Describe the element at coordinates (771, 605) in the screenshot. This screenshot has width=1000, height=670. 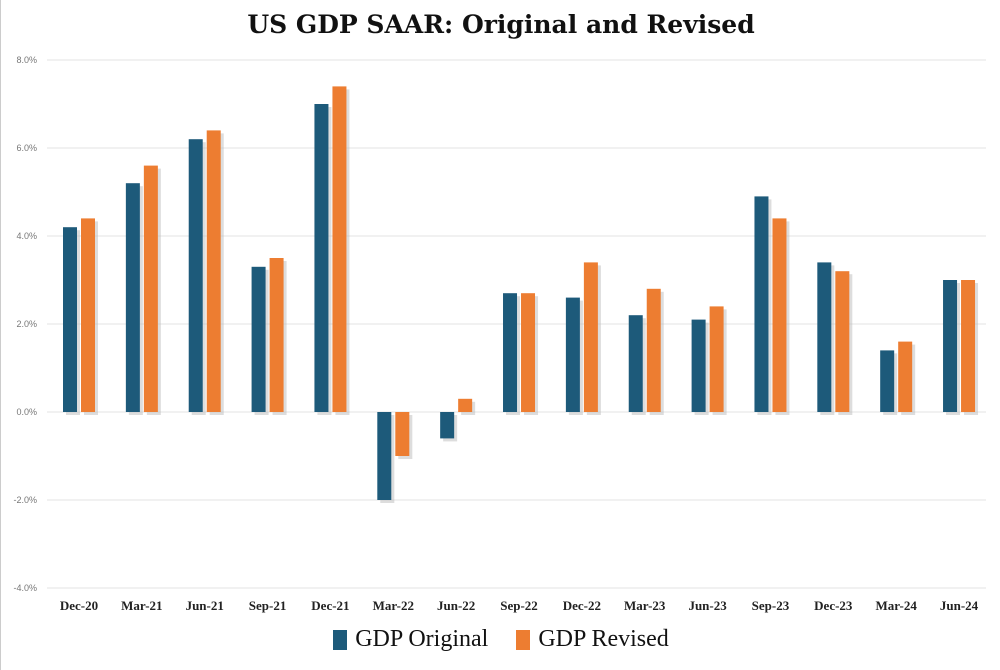
I see `x-tick-label: Sep-23` at that location.